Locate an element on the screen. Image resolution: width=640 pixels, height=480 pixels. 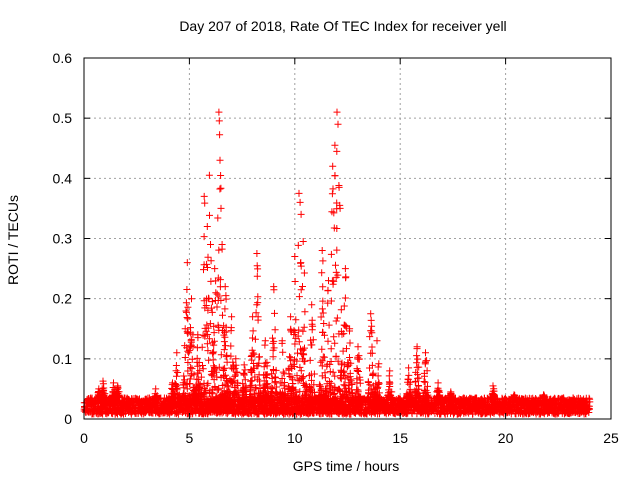
x-tick-label: 10 is located at coordinates (295, 438).